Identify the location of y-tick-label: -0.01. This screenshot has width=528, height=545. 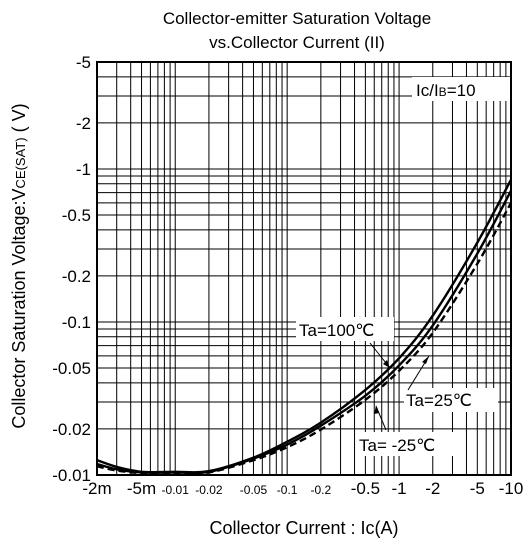
(71, 475).